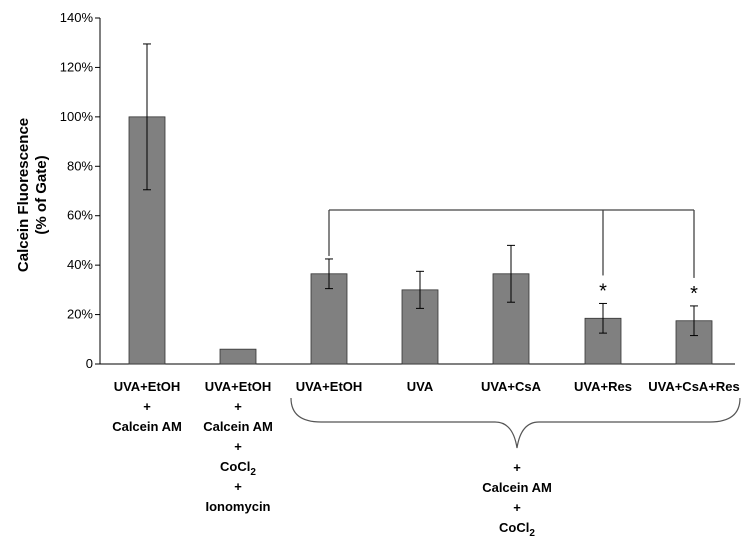  What do you see at coordinates (603, 386) in the screenshot?
I see `x-category-label-line: UVA+Res` at bounding box center [603, 386].